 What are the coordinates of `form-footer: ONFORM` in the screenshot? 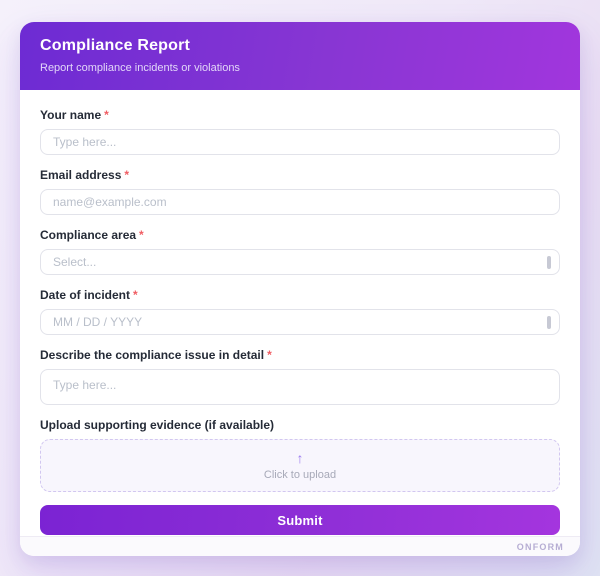 It's located at (300, 546).